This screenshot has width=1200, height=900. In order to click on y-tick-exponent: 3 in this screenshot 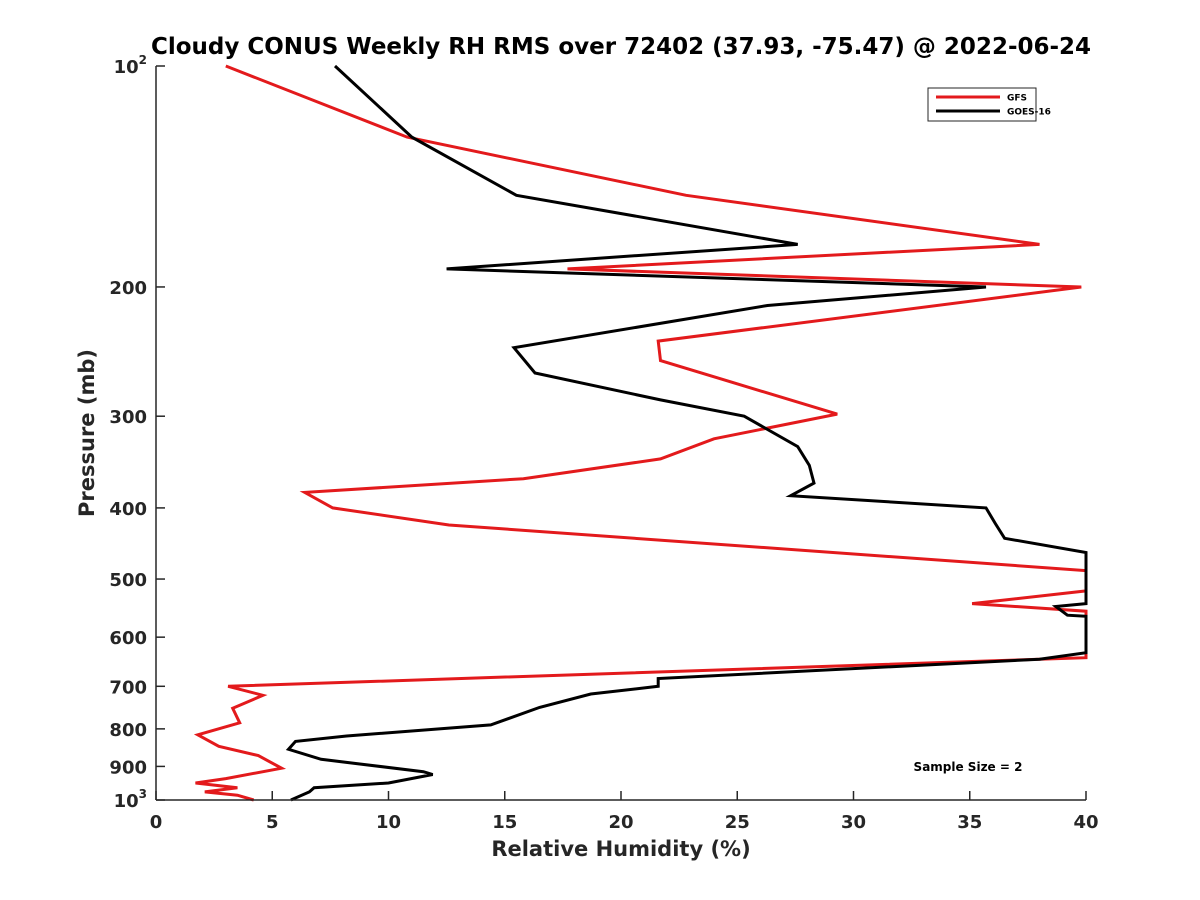, I will do `click(143, 794)`.